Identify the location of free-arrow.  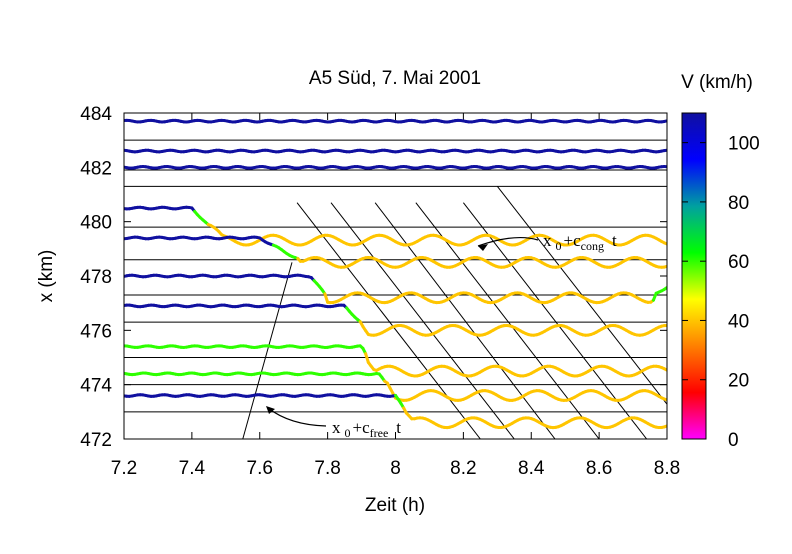
(297, 417).